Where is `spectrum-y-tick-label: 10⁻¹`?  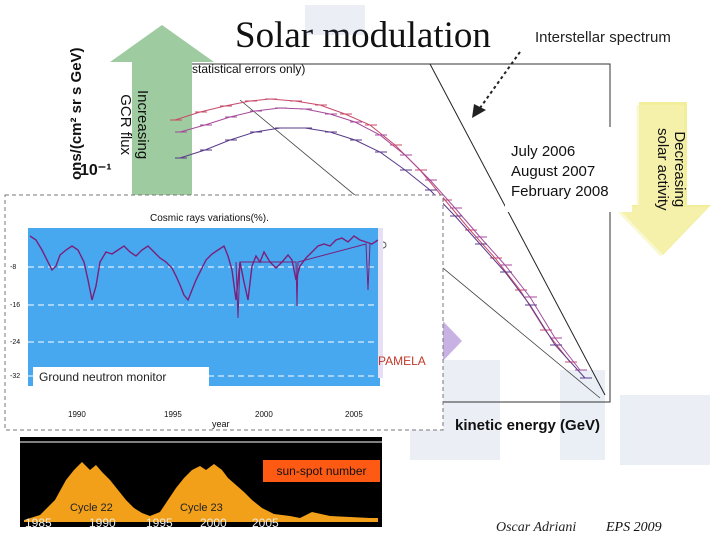 spectrum-y-tick-label: 10⁻¹ is located at coordinates (96, 170).